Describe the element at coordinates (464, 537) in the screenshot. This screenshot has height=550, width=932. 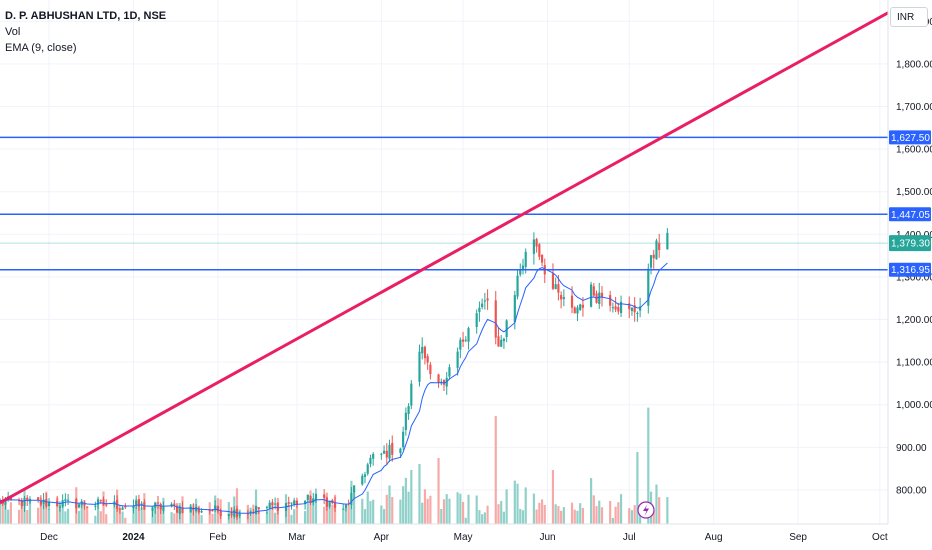
I see `time-axis: Dec 2024 Feb Mar Apr May Jun Jul Aug Sep Oct` at that location.